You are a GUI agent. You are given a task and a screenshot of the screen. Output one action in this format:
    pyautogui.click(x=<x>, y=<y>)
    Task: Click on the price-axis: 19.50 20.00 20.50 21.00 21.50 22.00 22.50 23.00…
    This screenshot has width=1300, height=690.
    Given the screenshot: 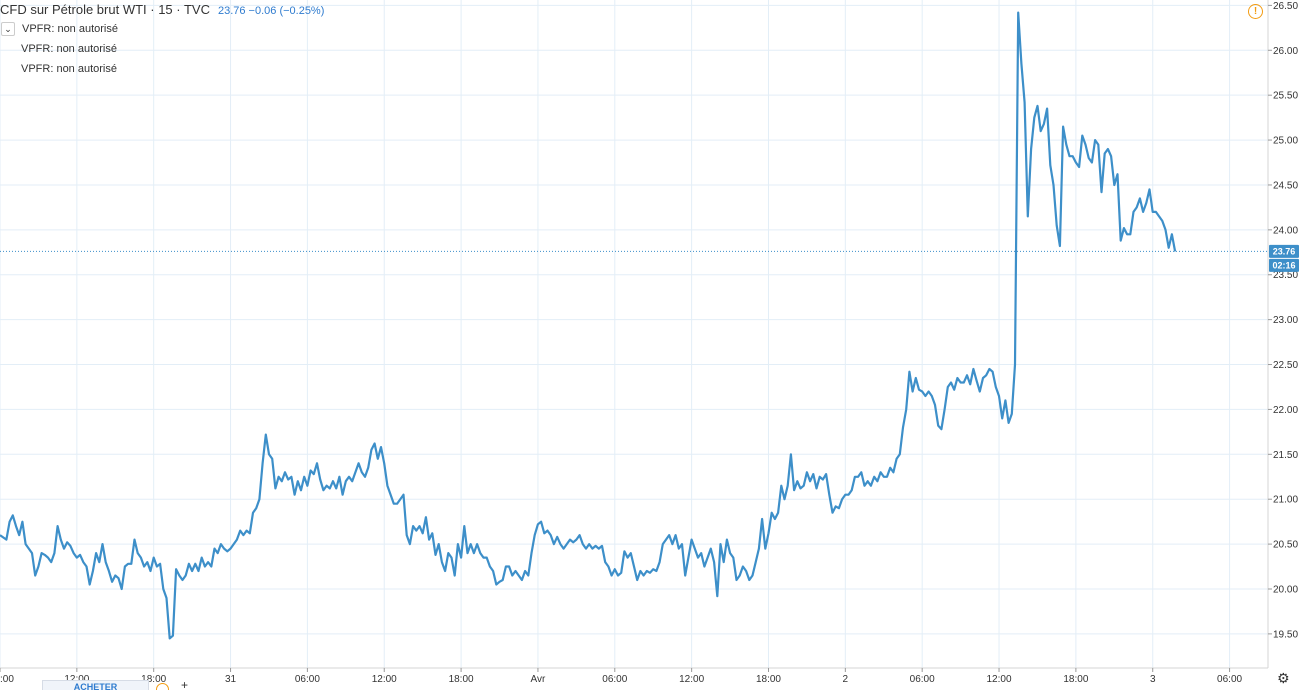 What is the action you would take?
    pyautogui.click(x=1282, y=334)
    